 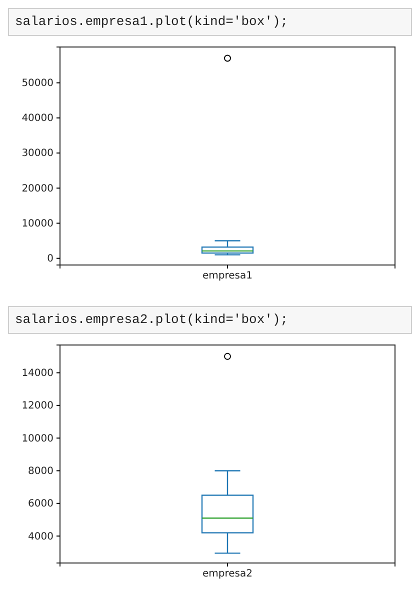 I want to click on y-tick-label: 50000, so click(x=38, y=84).